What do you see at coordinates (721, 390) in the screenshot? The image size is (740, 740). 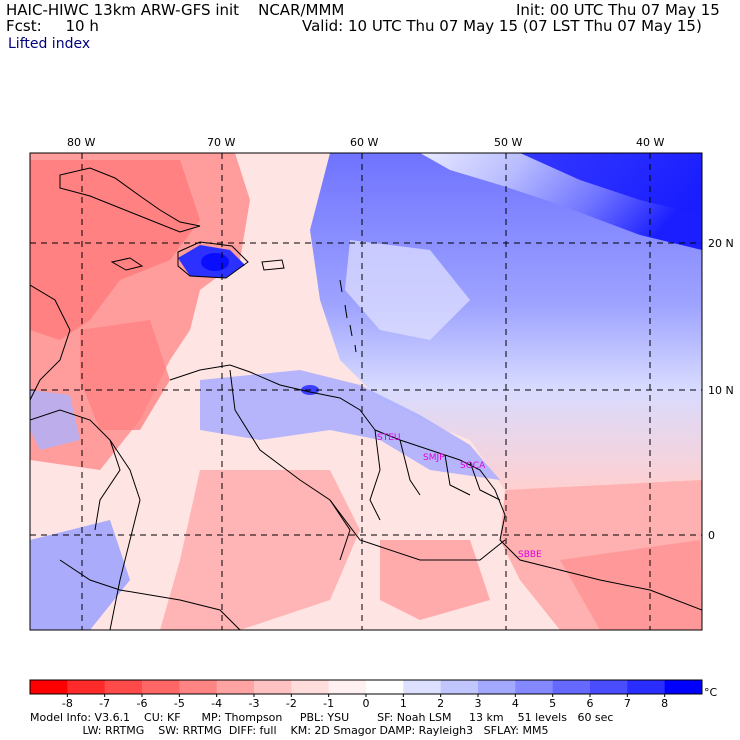 I see `lat-label: 10 N` at bounding box center [721, 390].